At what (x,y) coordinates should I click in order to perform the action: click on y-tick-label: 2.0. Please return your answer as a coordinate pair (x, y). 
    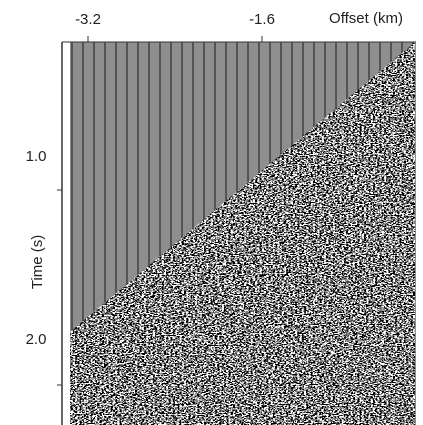
    Looking at the image, I should click on (36, 339).